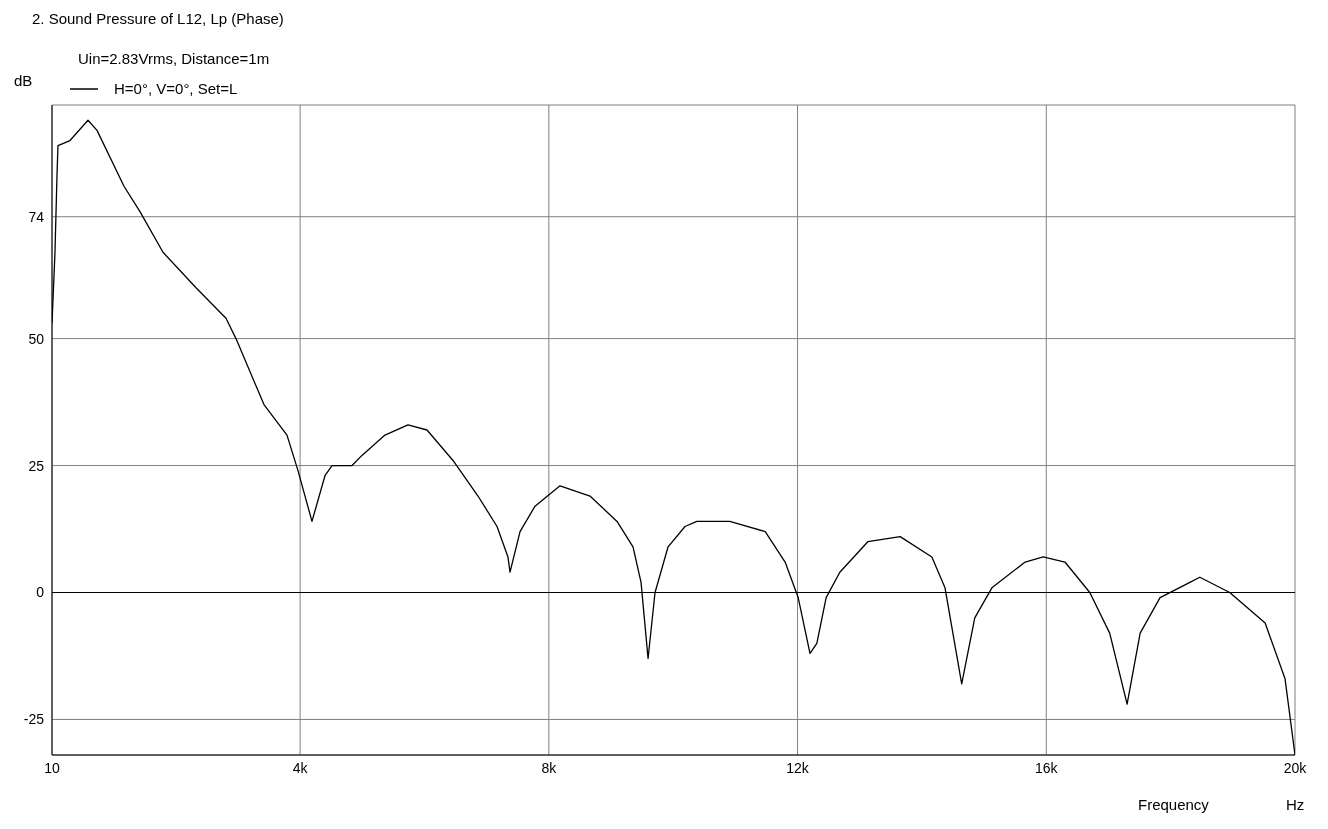 The height and width of the screenshot is (829, 1328). Describe the element at coordinates (23, 80) in the screenshot. I see `y-axis-title: dB` at that location.